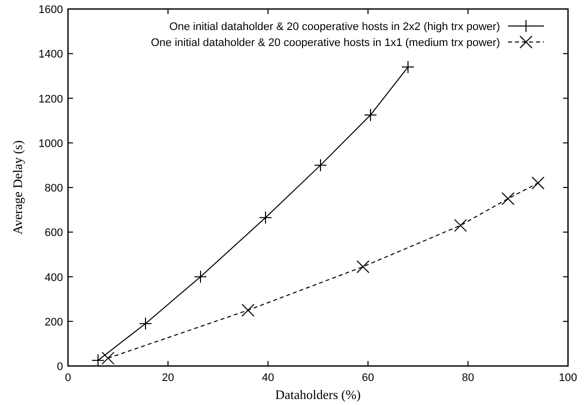 Image resolution: width=586 pixels, height=405 pixels. What do you see at coordinates (53, 233) in the screenshot?
I see `y-tick-label: 600` at bounding box center [53, 233].